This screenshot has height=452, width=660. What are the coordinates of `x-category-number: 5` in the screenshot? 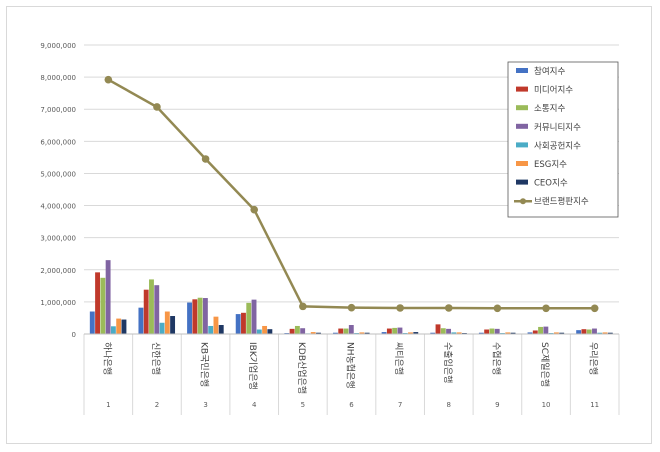 It's located at (303, 405).